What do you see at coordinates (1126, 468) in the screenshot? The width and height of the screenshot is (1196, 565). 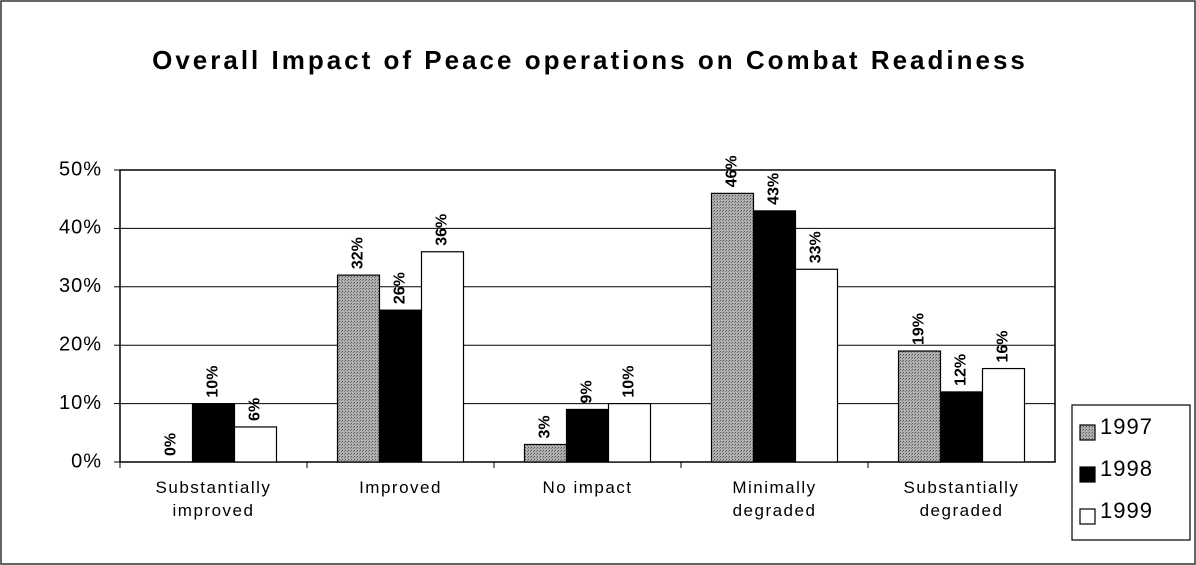 I see `legend-label: 1998` at bounding box center [1126, 468].